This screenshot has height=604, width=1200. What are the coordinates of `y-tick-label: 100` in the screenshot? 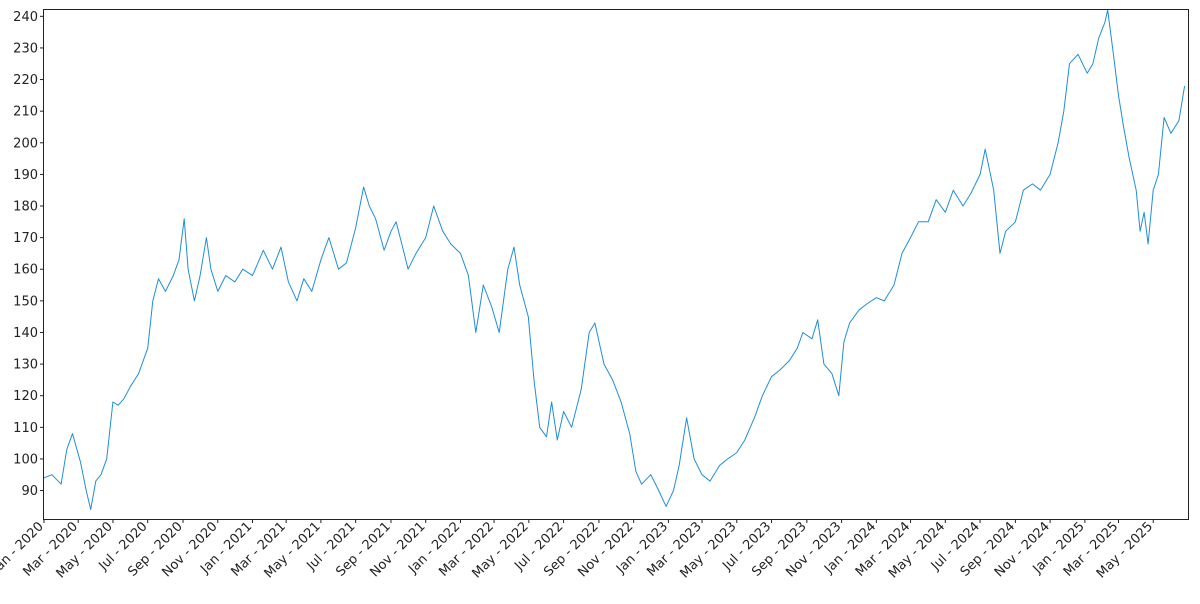 It's located at (25, 459).